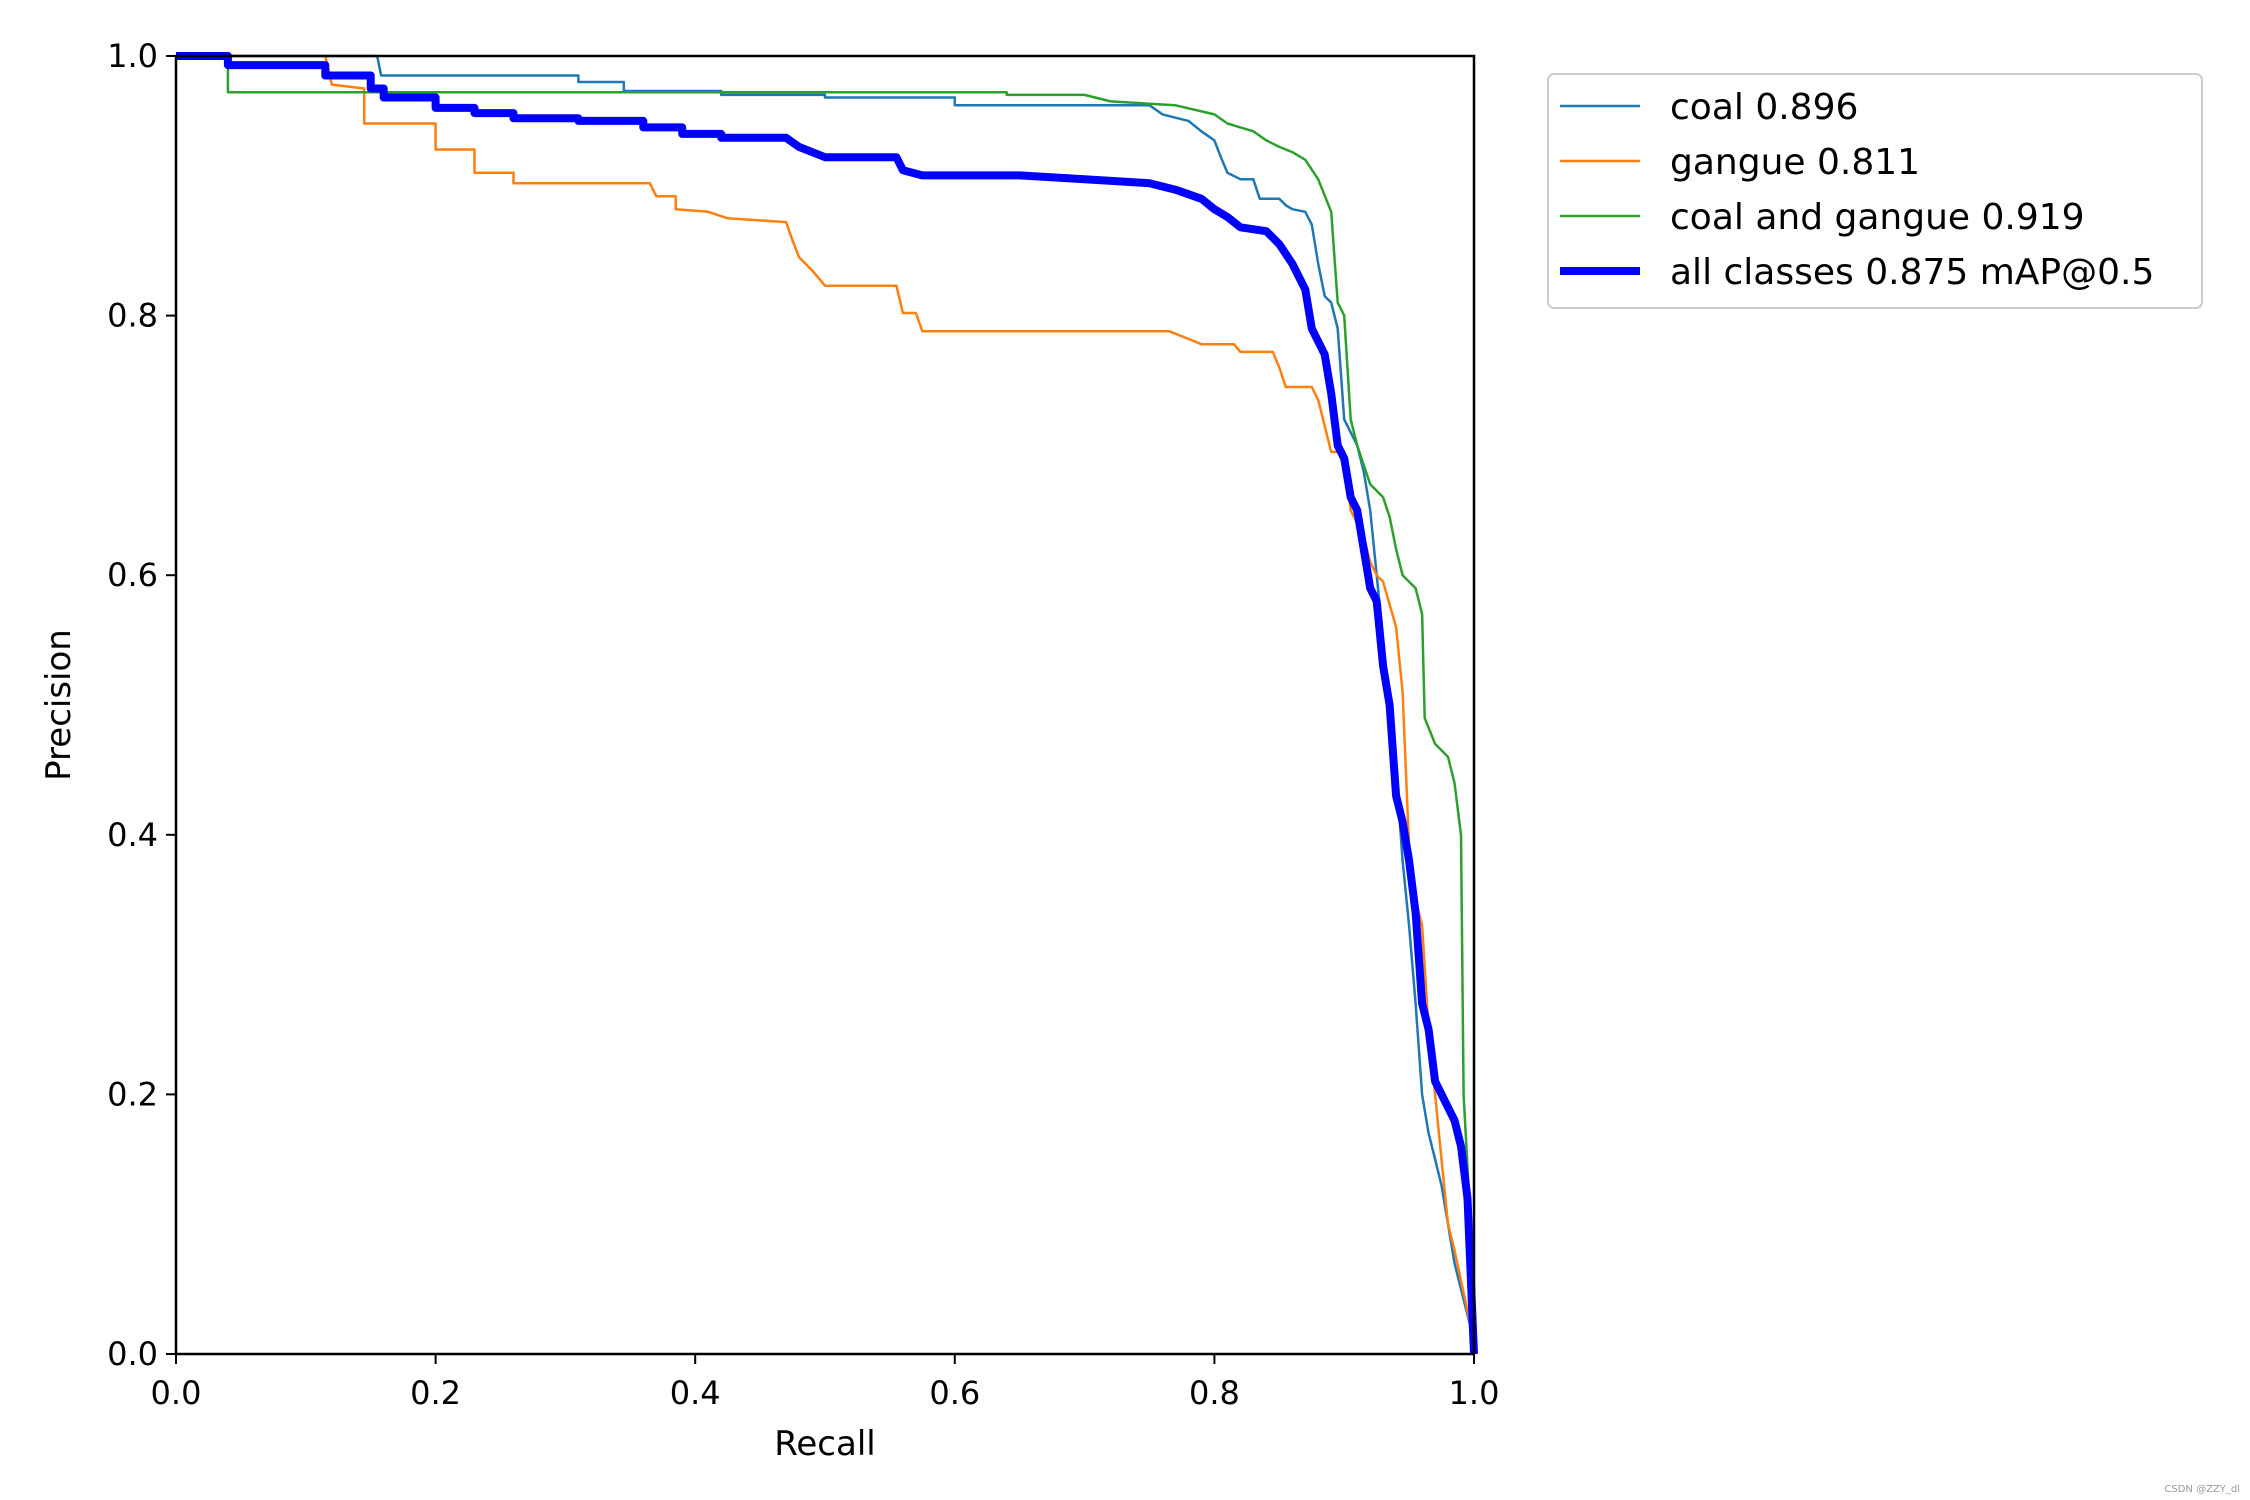  What do you see at coordinates (132, 1094) in the screenshot?
I see `y-tick-label-1: 0.2` at bounding box center [132, 1094].